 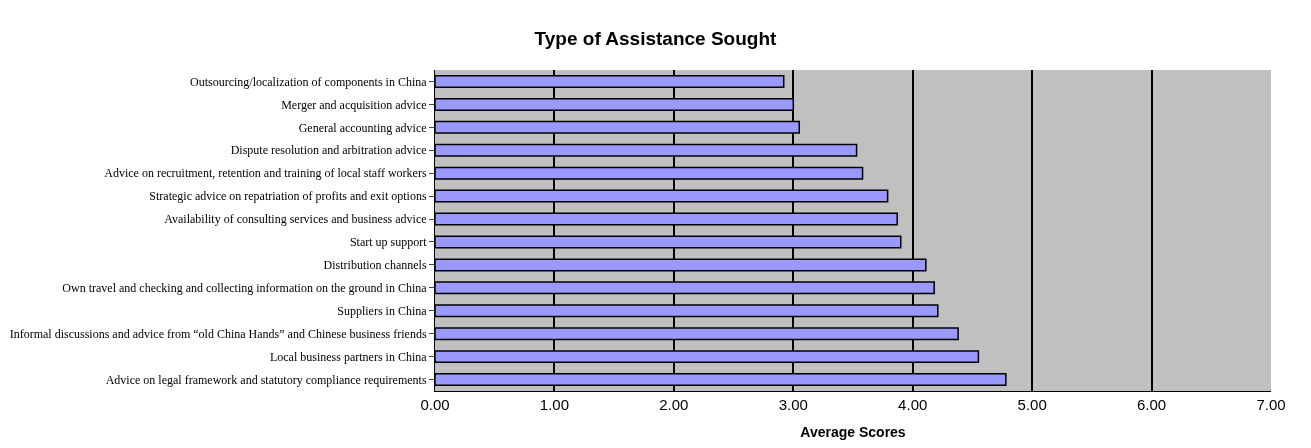 I want to click on y-tick-label: Informal discussions and advice from “old China Hands” and Chinese business friends, so click(x=218, y=333).